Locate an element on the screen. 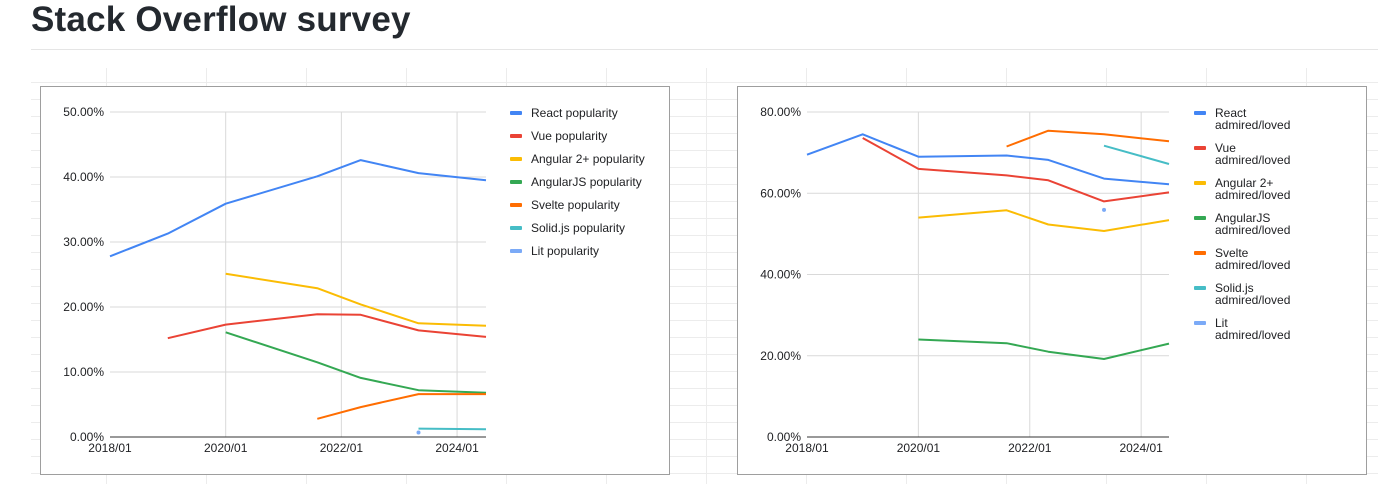  series-line-solid-js-popularity is located at coordinates (452, 429).